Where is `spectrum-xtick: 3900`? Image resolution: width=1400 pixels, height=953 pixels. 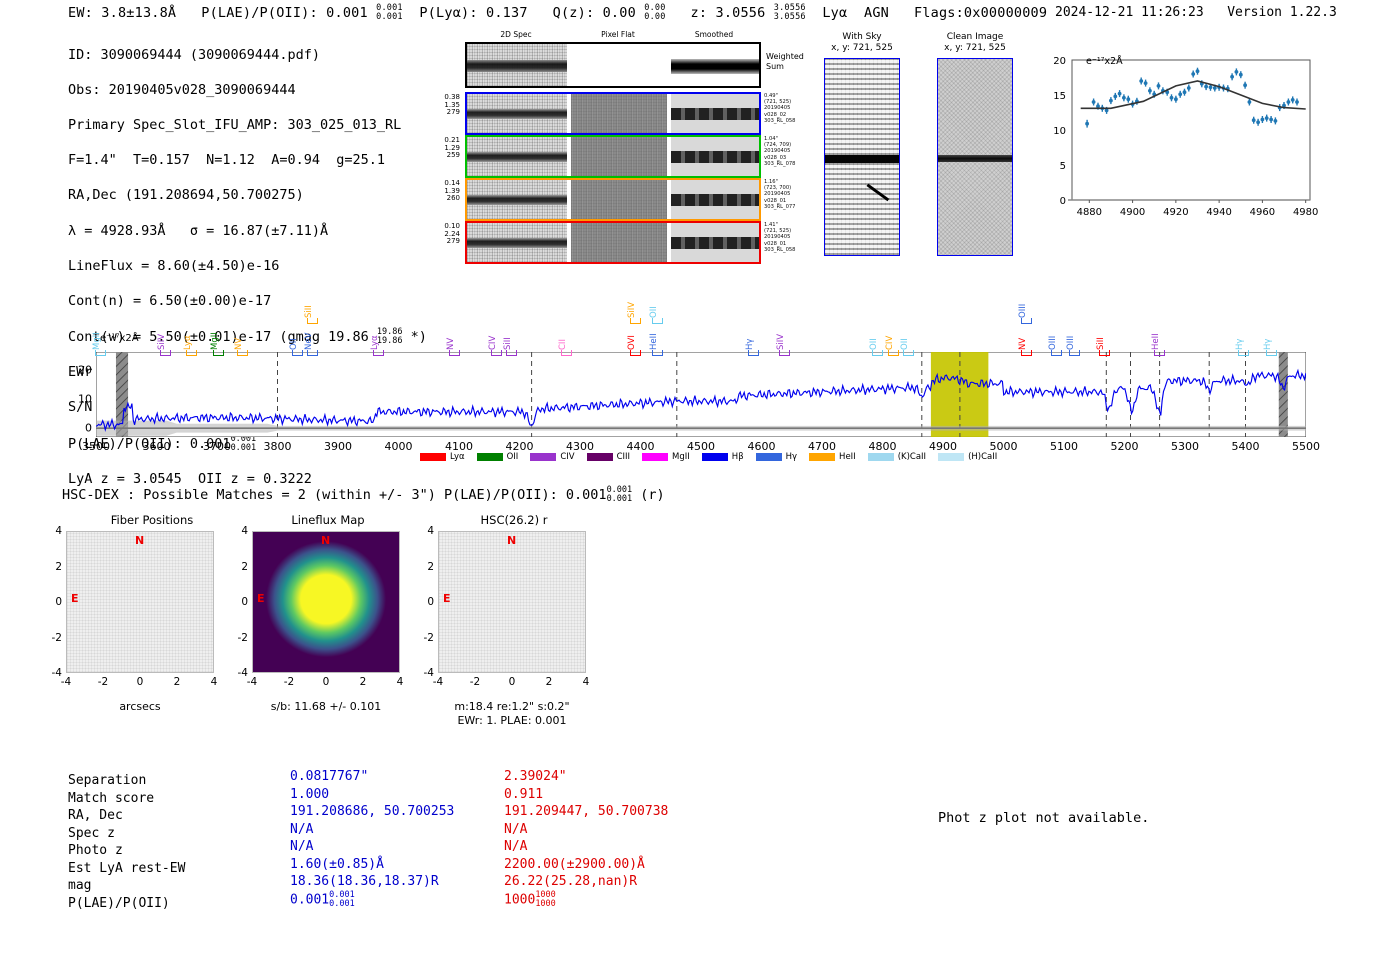
spectrum-xtick: 3900 is located at coordinates (338, 446).